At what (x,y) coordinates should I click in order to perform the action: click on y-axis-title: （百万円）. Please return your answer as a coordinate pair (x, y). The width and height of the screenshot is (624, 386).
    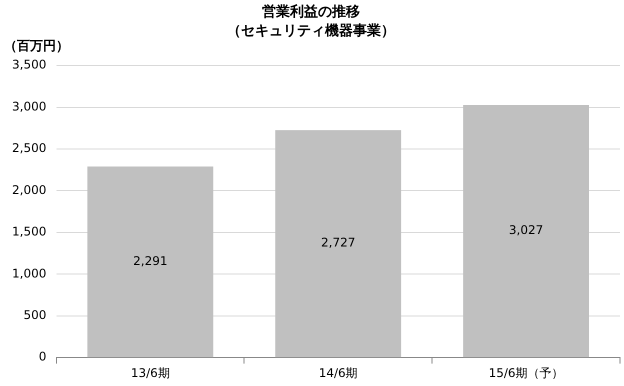
    Looking at the image, I should click on (36, 46).